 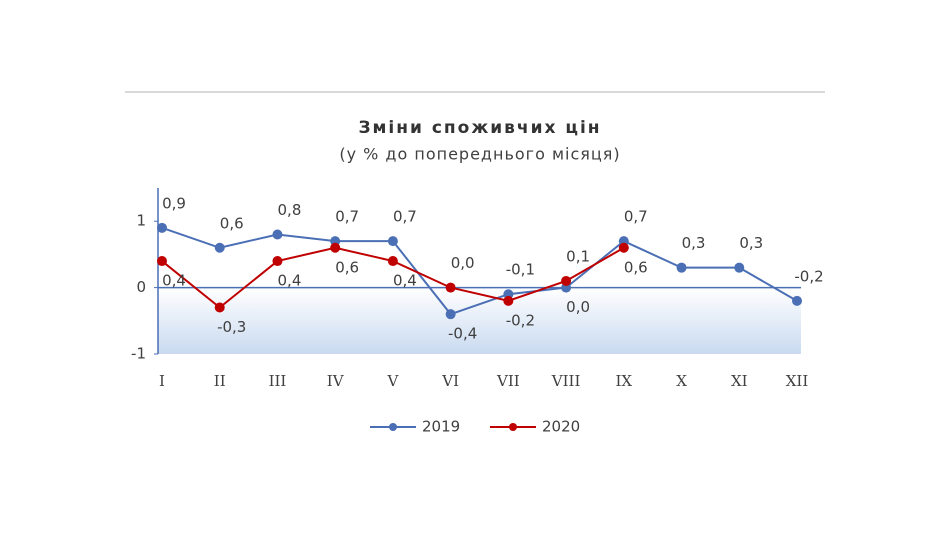 I want to click on chart-subtitle: (у % до попереднього місяця), so click(x=479, y=154).